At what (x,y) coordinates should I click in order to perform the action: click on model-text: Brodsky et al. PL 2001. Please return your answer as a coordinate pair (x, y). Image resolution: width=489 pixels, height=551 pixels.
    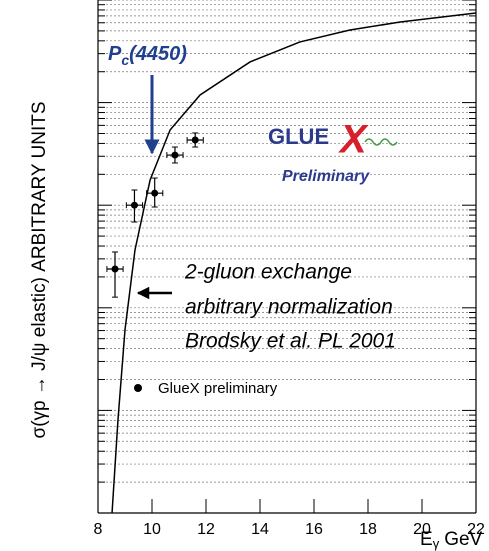
    Looking at the image, I should click on (290, 341).